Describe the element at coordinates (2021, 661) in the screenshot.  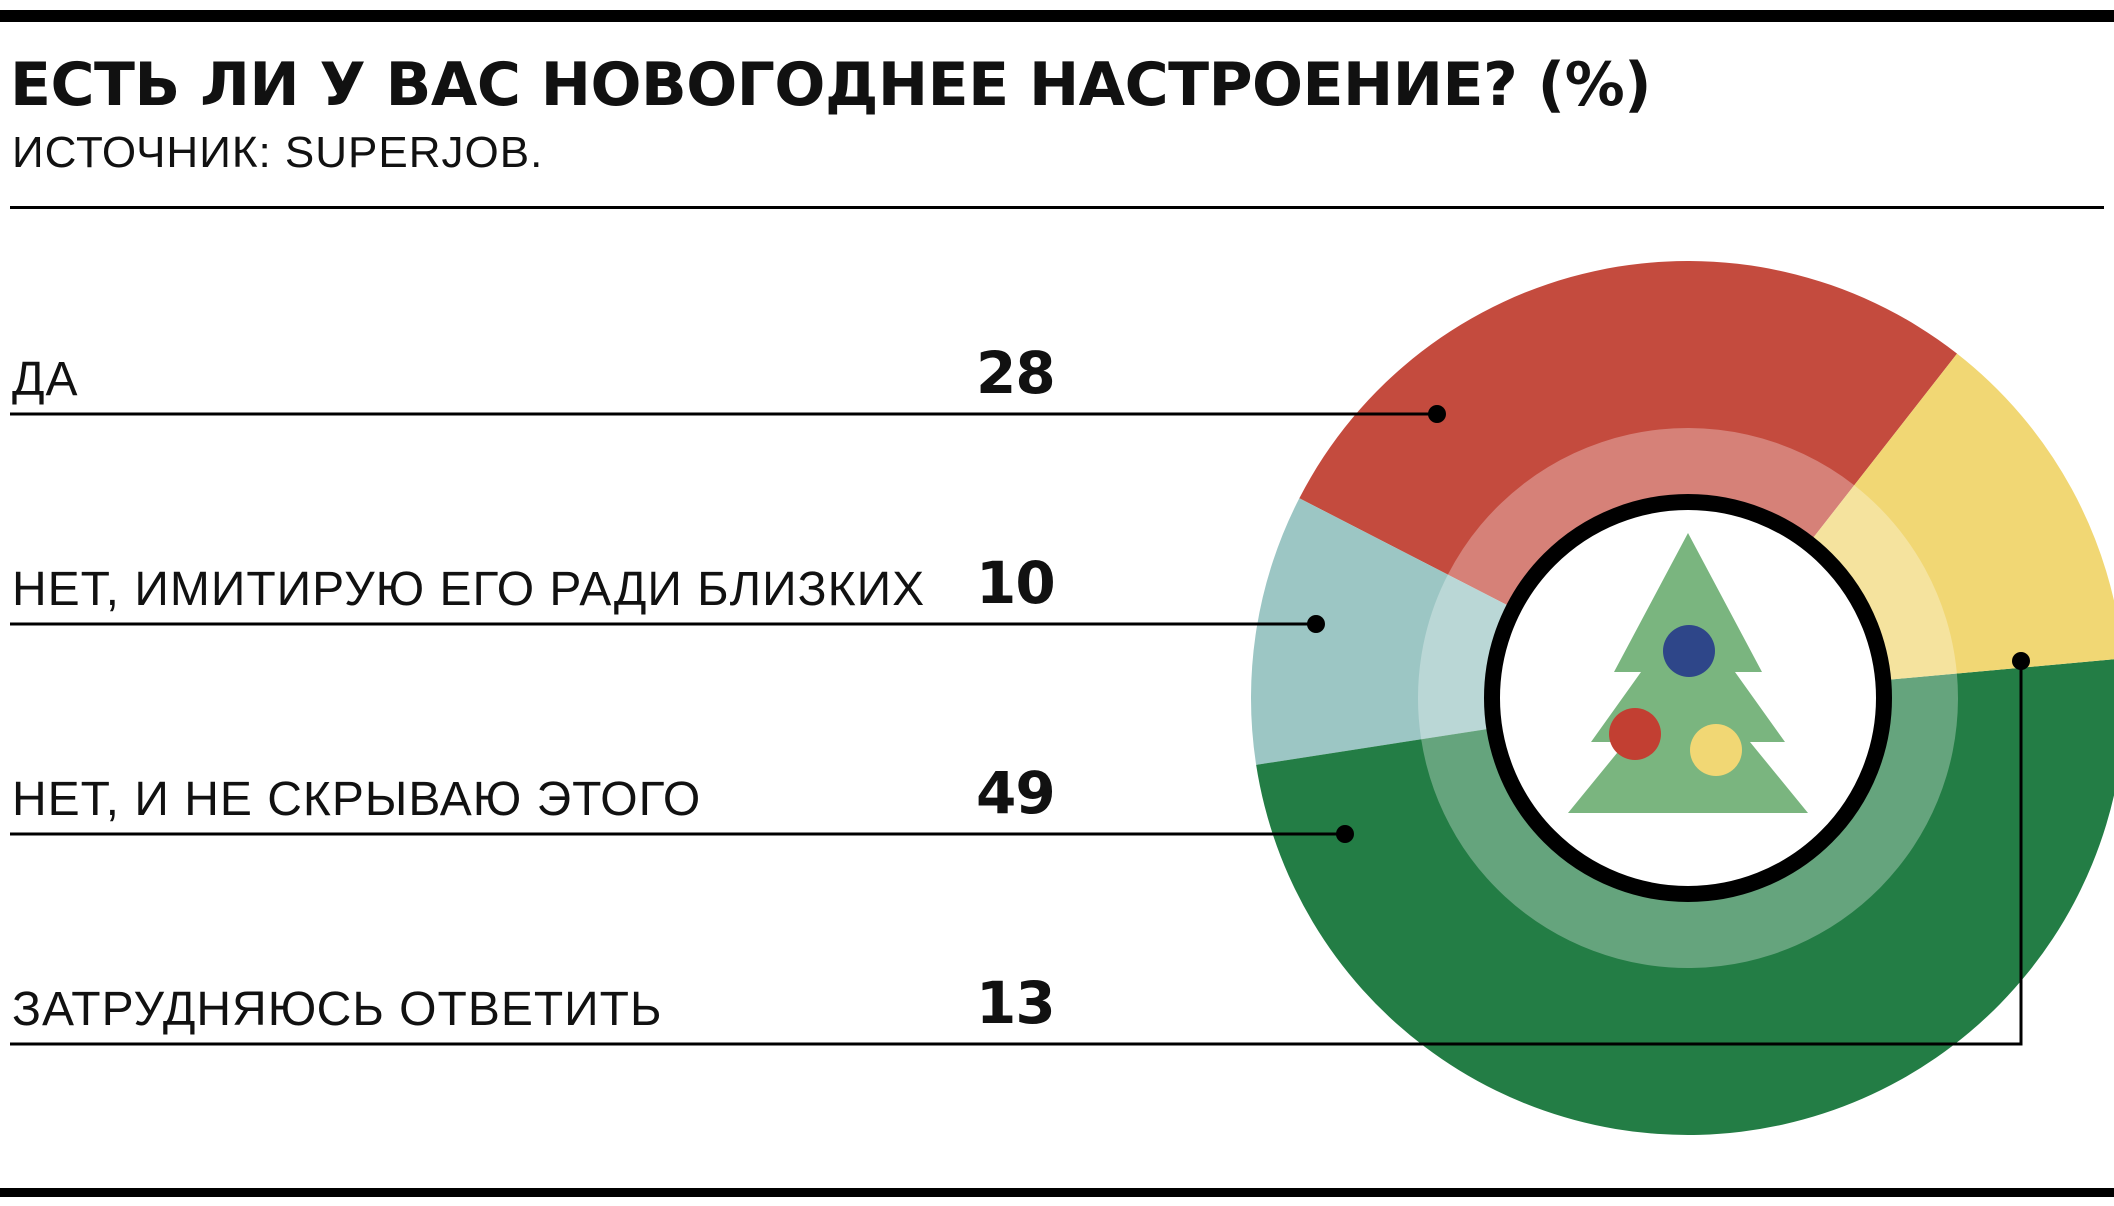
I see `leader-dot-unsure` at that location.